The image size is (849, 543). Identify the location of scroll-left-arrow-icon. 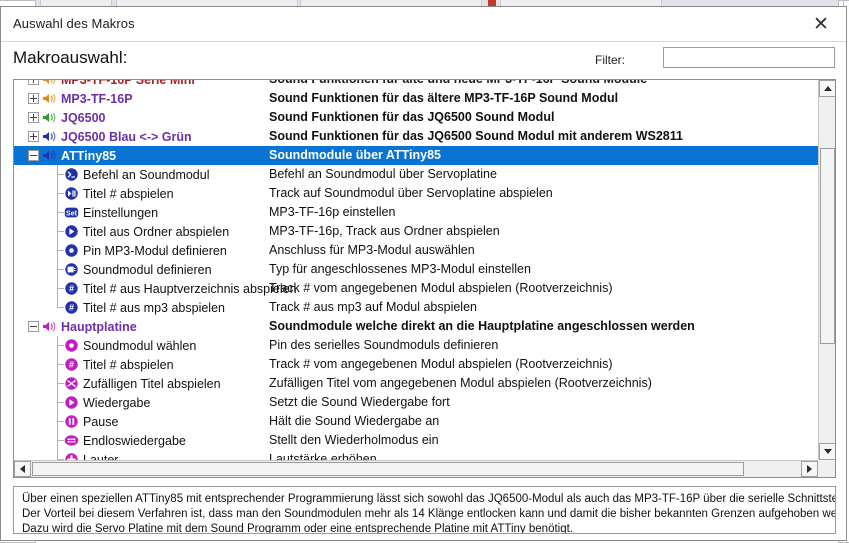
(22, 469).